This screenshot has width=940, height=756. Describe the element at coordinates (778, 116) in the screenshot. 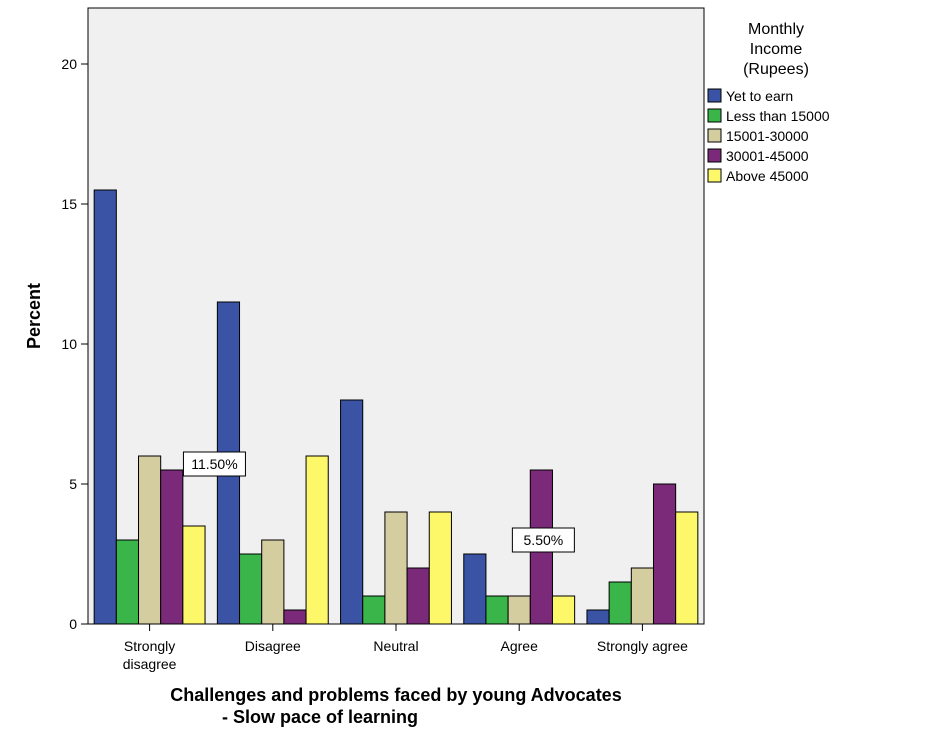

I see `legend-label: Less than 15000` at that location.